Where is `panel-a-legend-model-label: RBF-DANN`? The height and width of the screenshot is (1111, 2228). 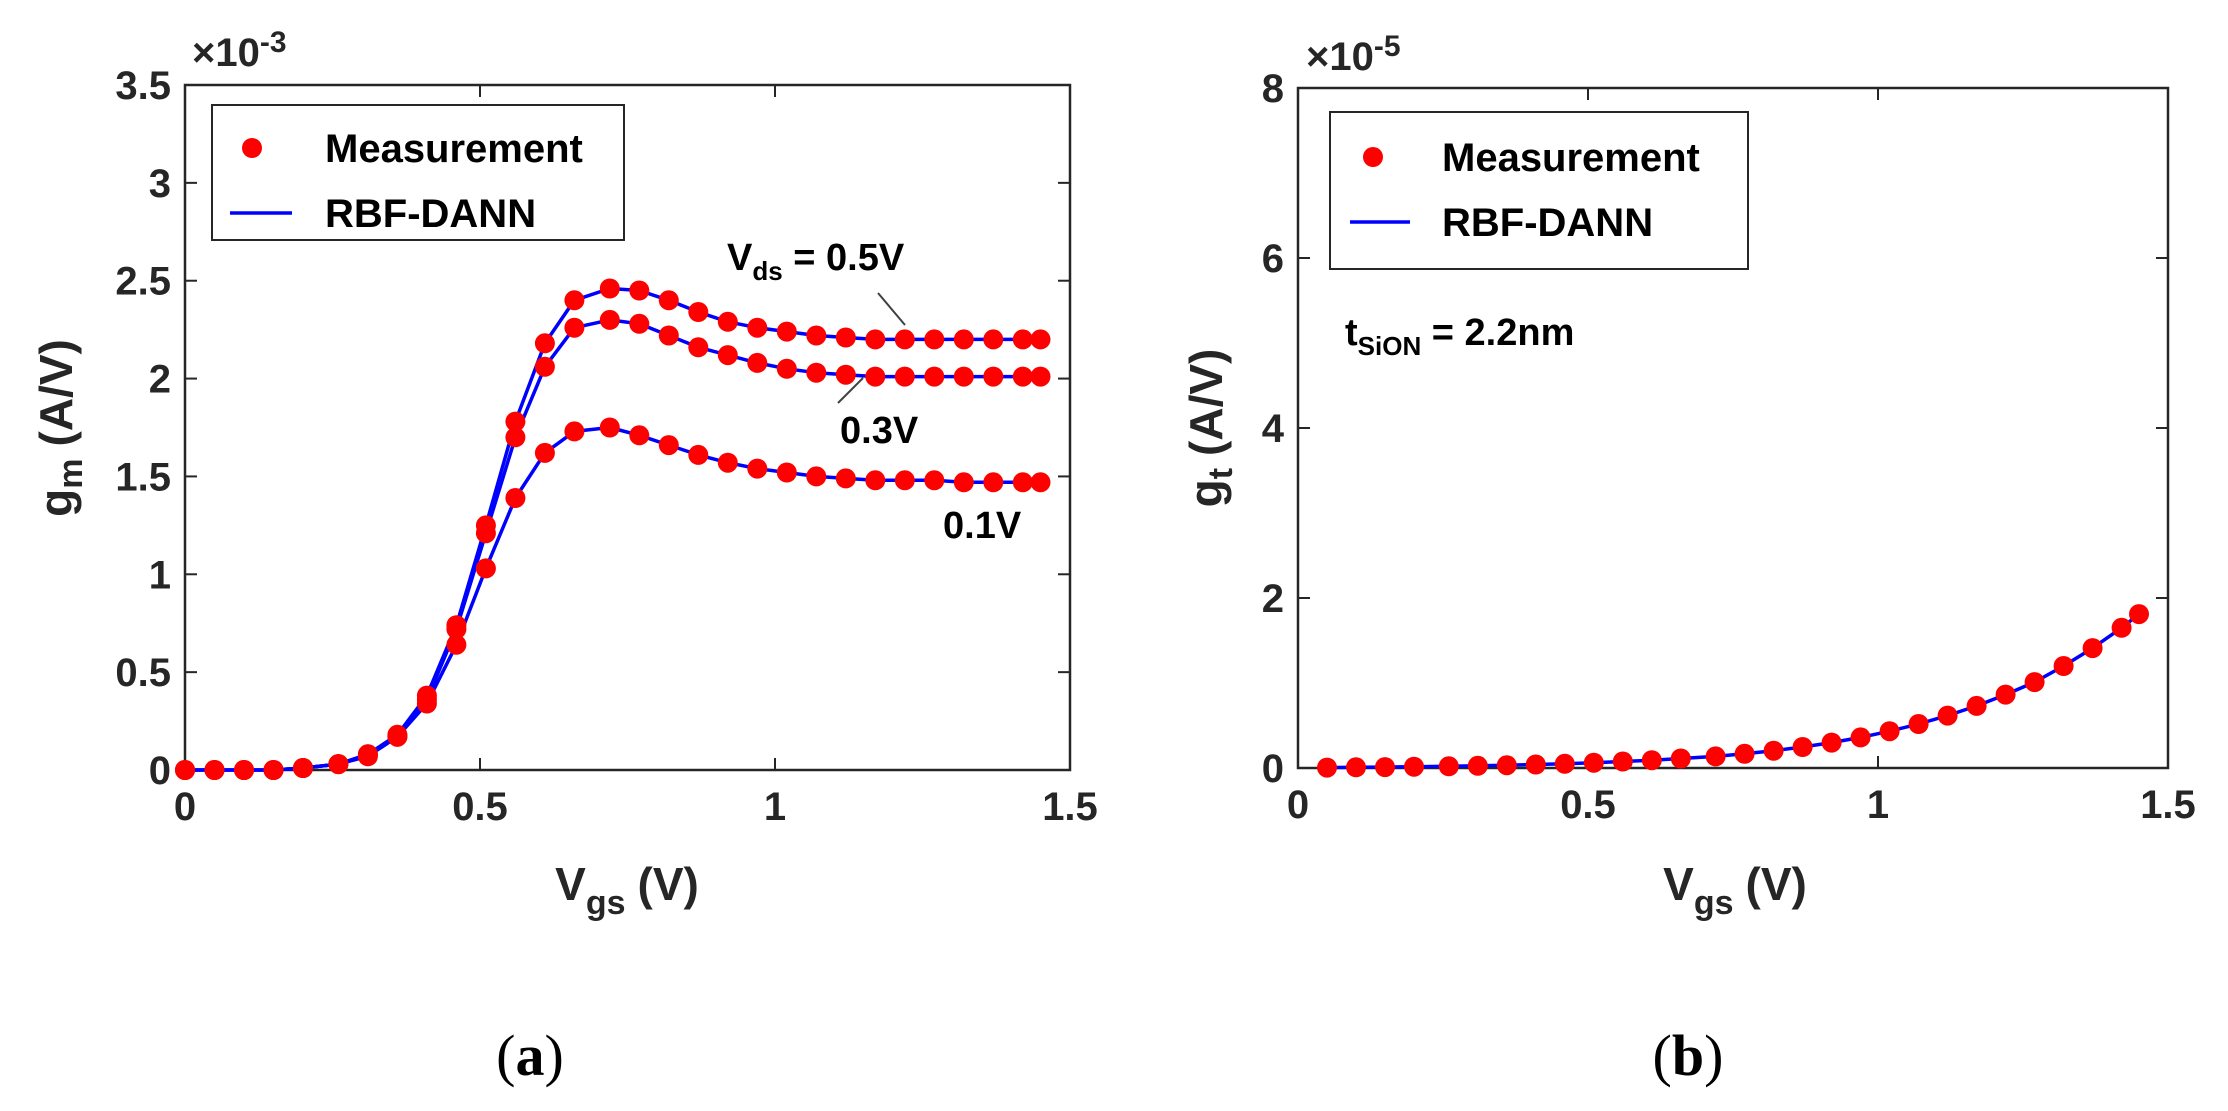 panel-a-legend-model-label: RBF-DANN is located at coordinates (430, 214).